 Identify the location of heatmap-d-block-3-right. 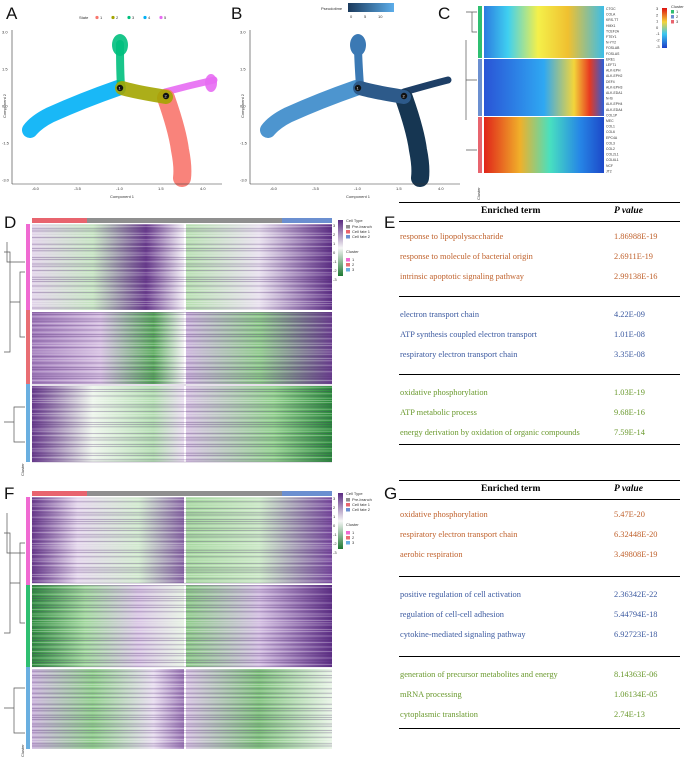
(259, 424).